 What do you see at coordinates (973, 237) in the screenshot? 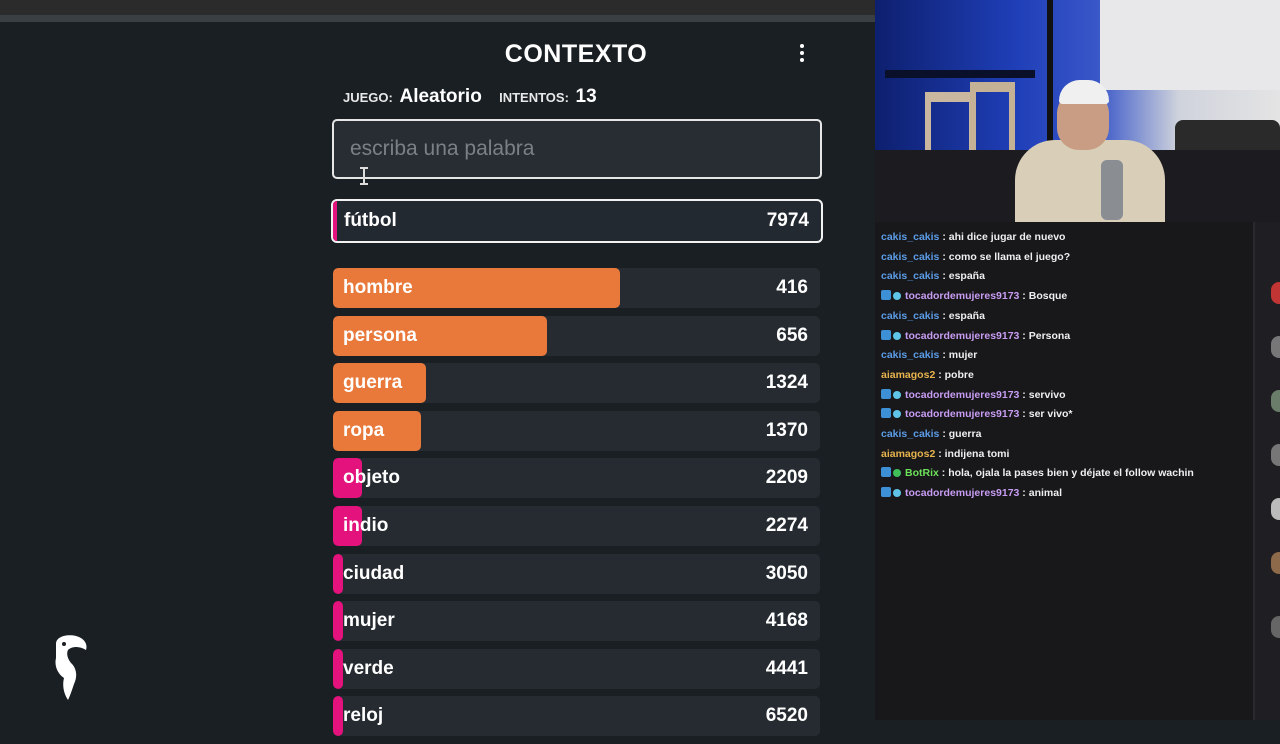
I see `chat-message: cakis_cakis : ahi dice jugar de nuevo` at bounding box center [973, 237].